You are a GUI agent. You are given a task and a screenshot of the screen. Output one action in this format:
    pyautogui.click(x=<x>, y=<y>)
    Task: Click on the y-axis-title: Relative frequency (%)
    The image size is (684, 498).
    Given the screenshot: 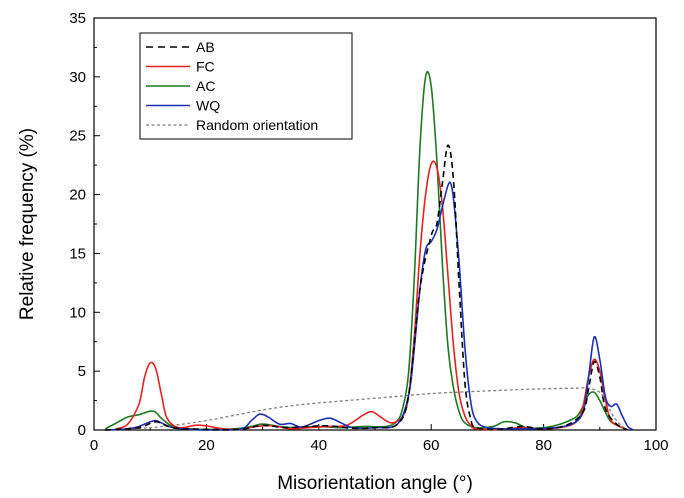 What is the action you would take?
    pyautogui.click(x=27, y=224)
    